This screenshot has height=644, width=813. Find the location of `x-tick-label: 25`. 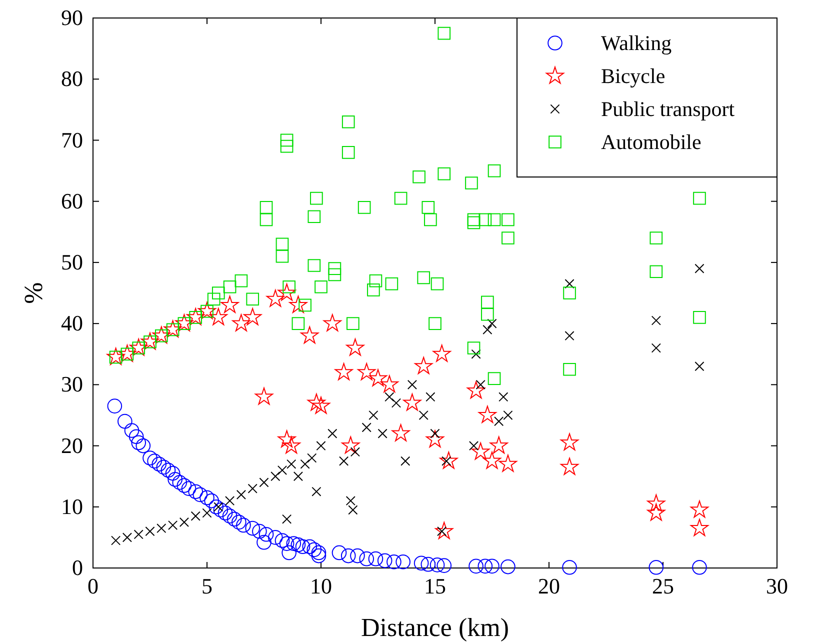

x-tick-label: 25 is located at coordinates (663, 586).